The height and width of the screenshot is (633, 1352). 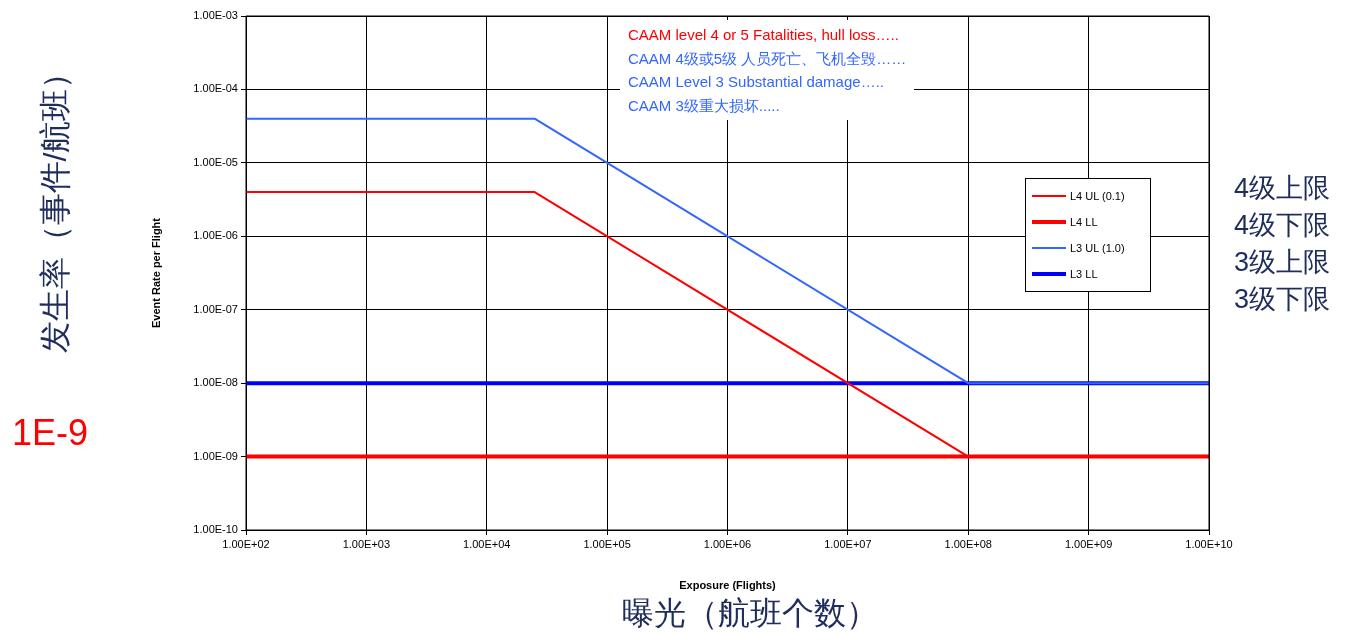 What do you see at coordinates (1282, 299) in the screenshot?
I see `text: 3级下限` at bounding box center [1282, 299].